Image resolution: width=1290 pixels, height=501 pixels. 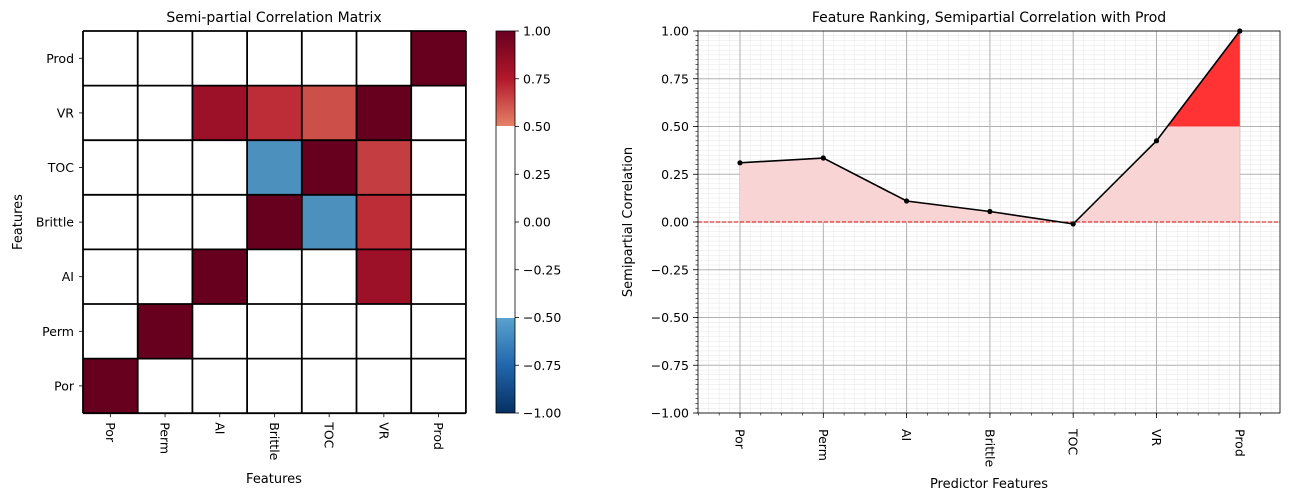 What do you see at coordinates (823, 445) in the screenshot?
I see `line-chart-x-tick-label: Perm` at bounding box center [823, 445].